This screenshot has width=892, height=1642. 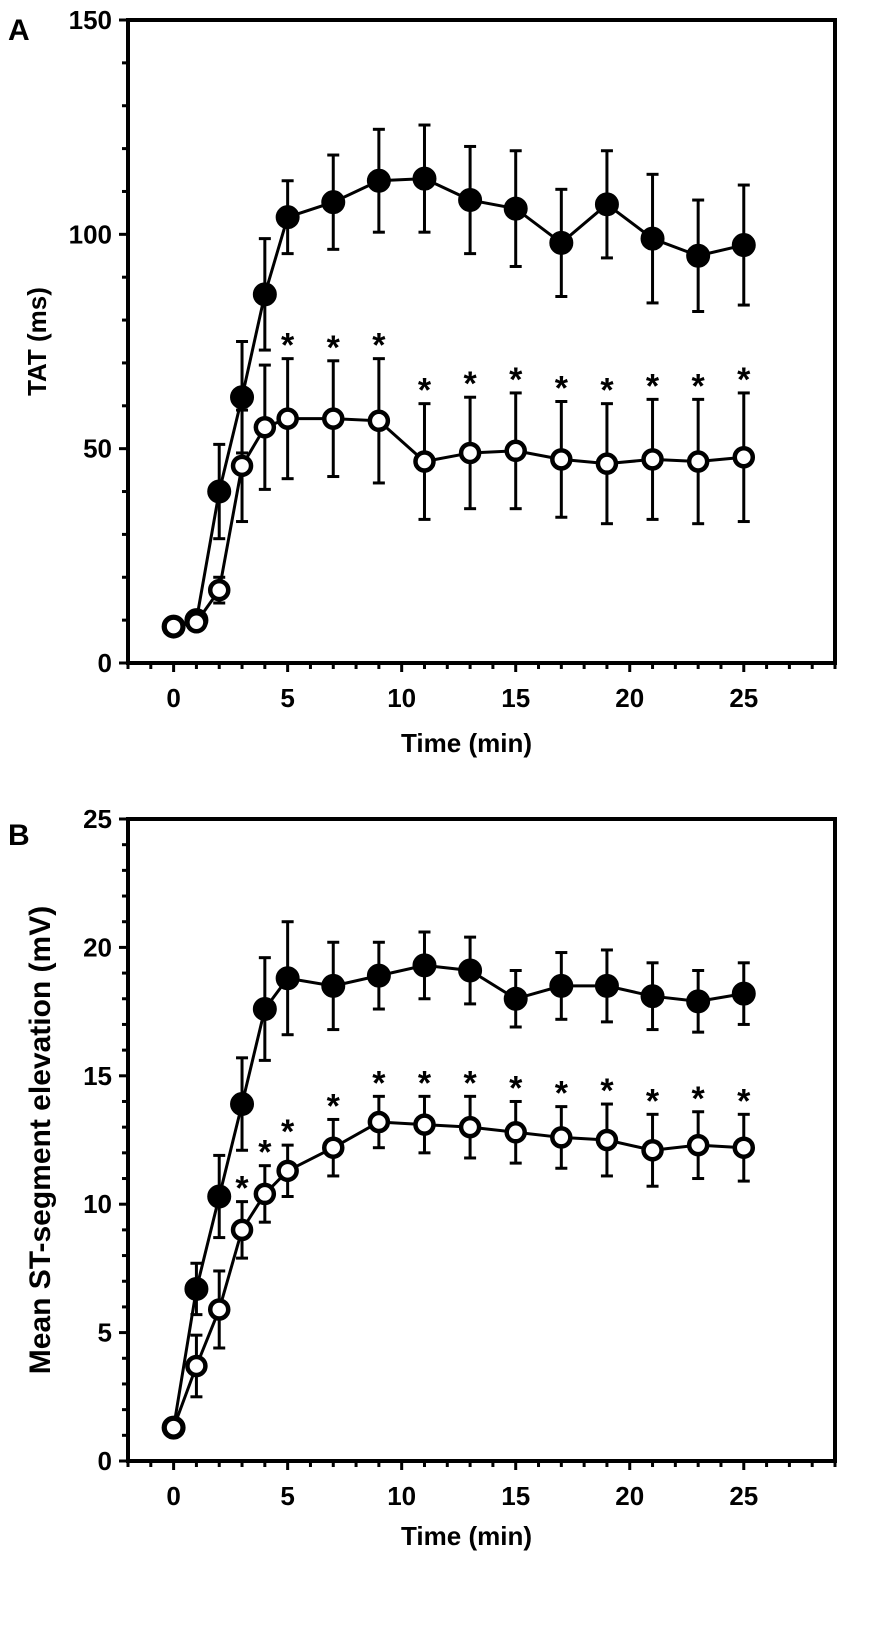 I want to click on x-tick-label: 5, so click(x=287, y=698).